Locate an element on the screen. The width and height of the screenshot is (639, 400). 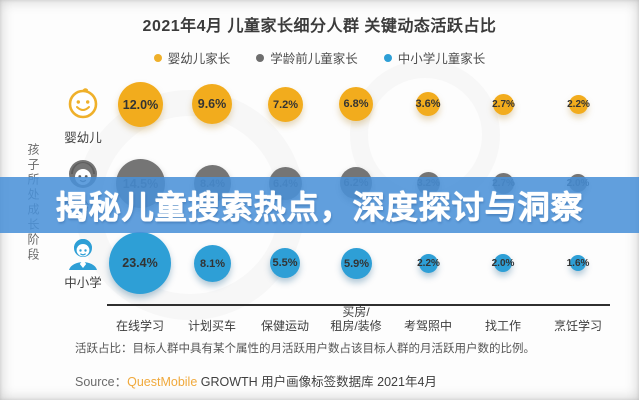
bubble-r2-c1: 8.1% is located at coordinates (212, 263).